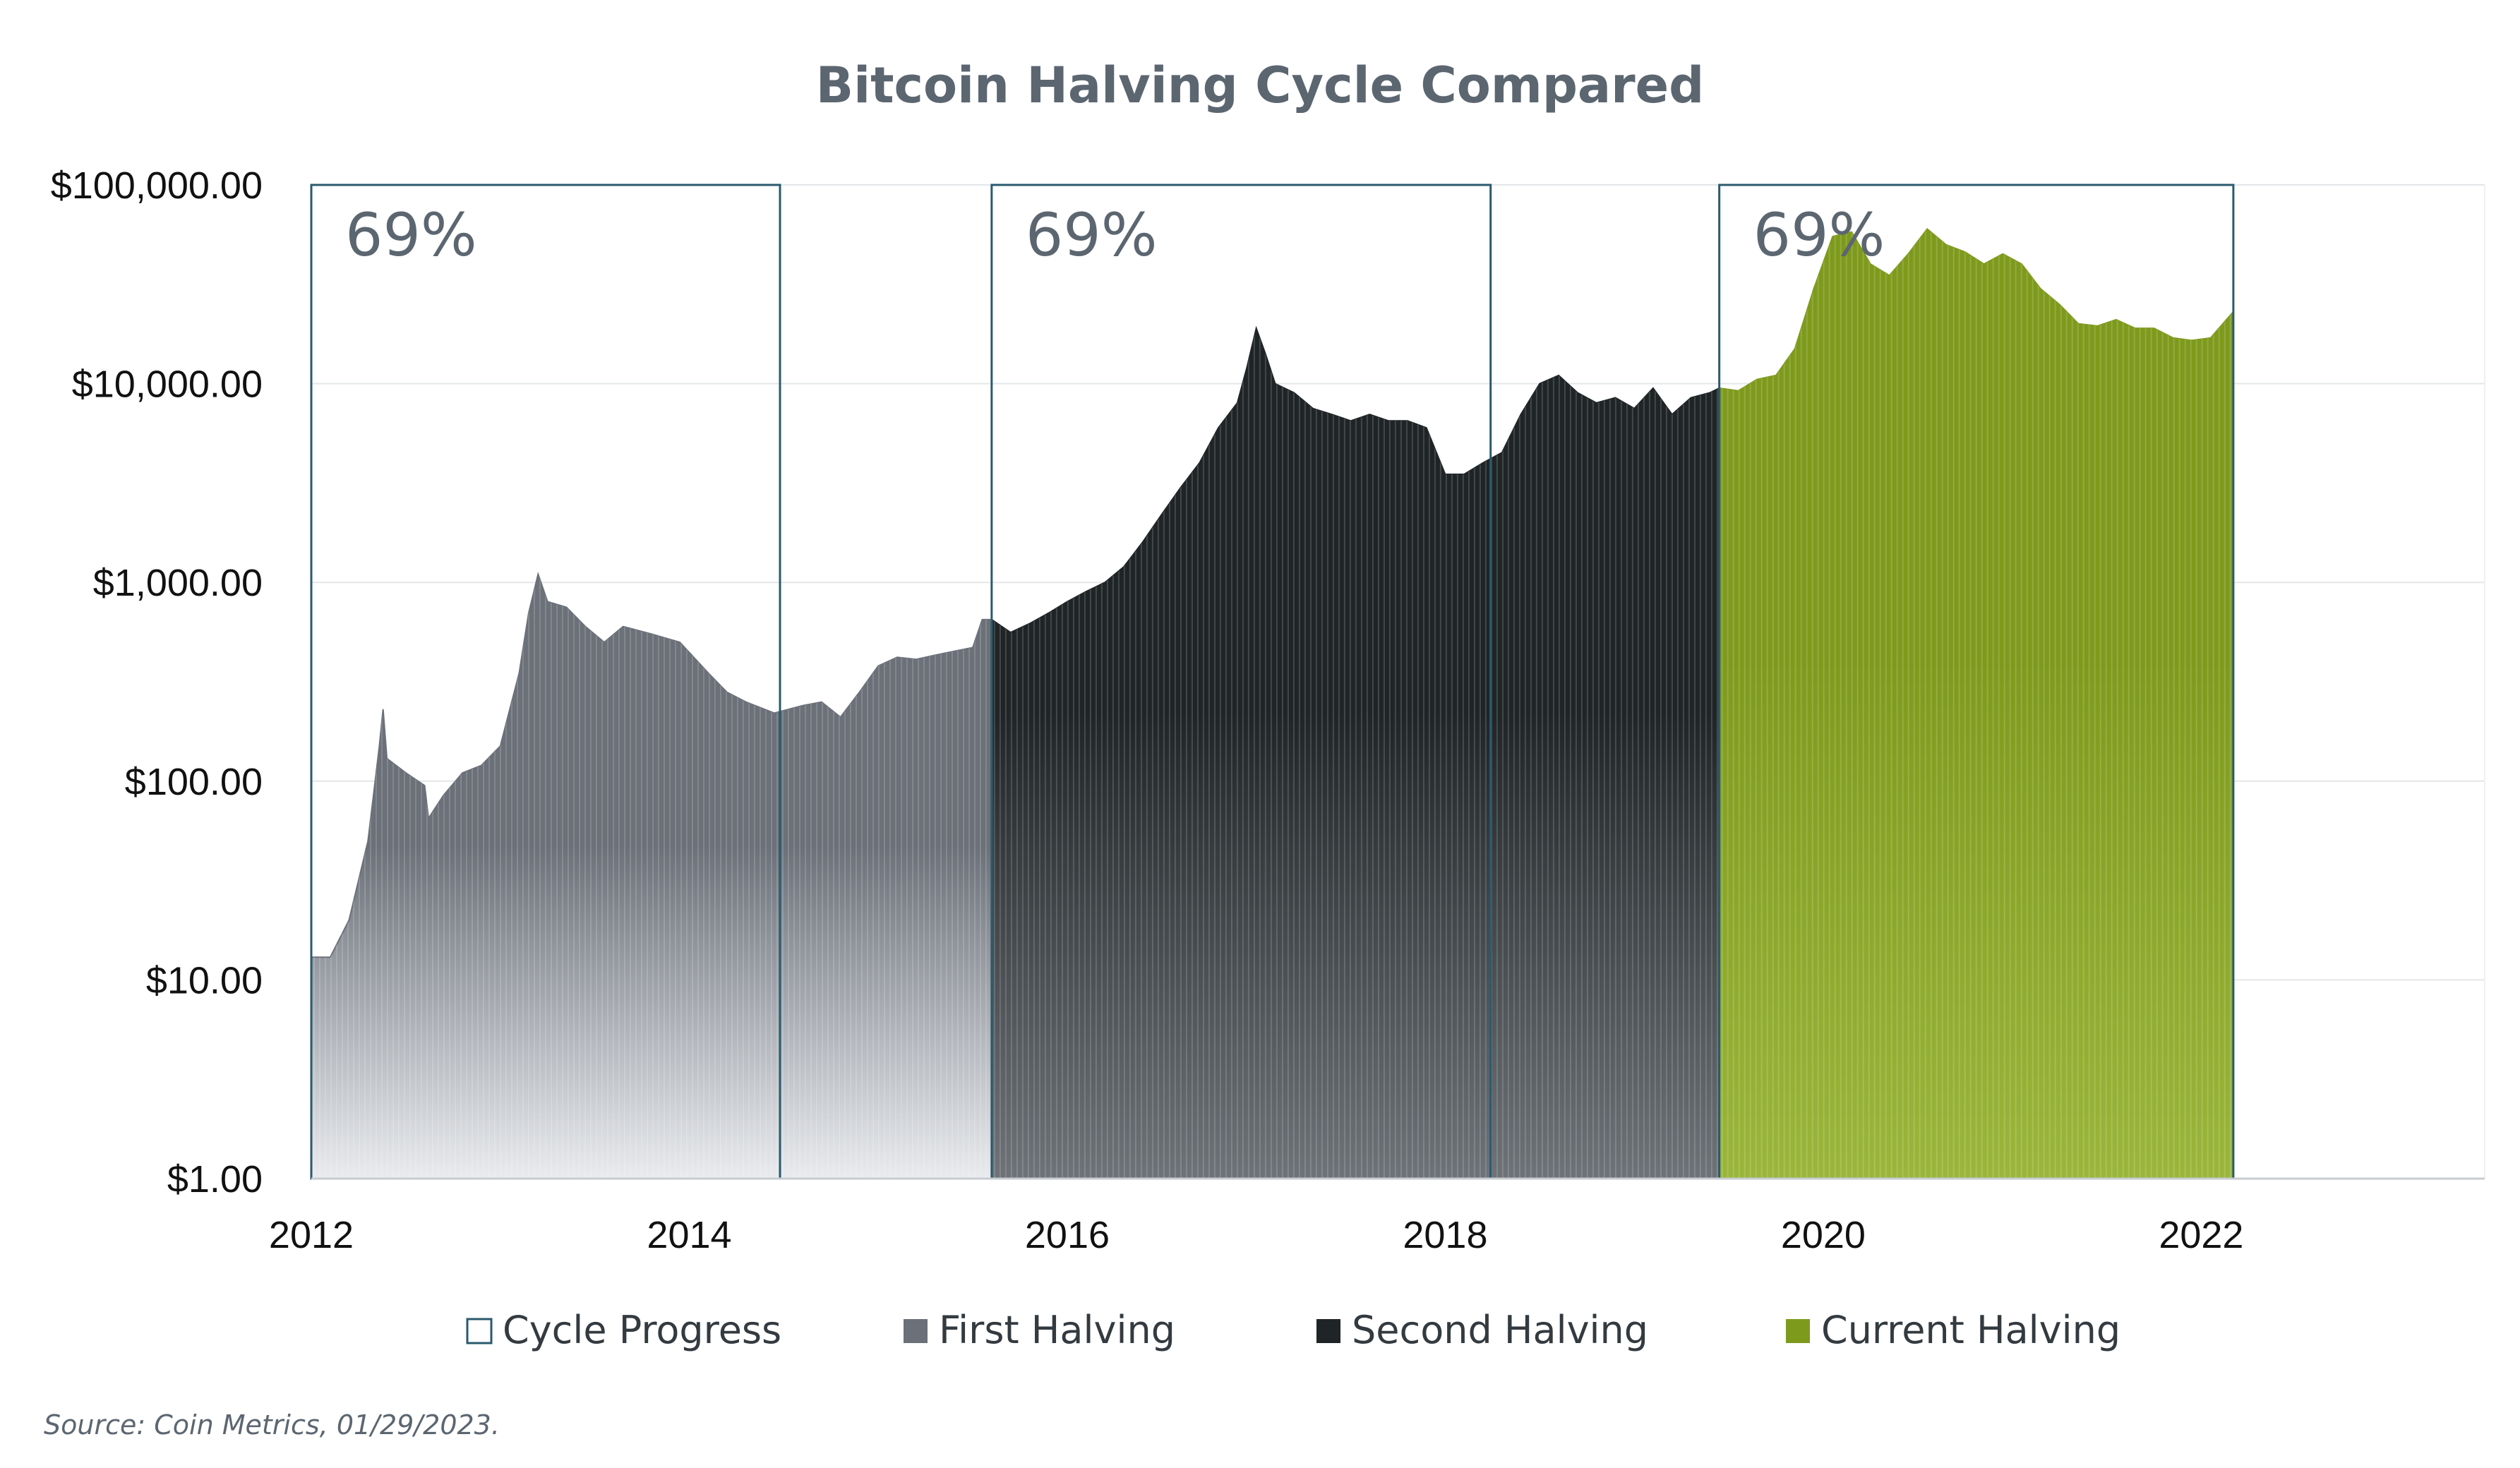 This screenshot has height=1468, width=2520. Describe the element at coordinates (689, 1235) in the screenshot. I see `x-tick-label: 2014` at that location.